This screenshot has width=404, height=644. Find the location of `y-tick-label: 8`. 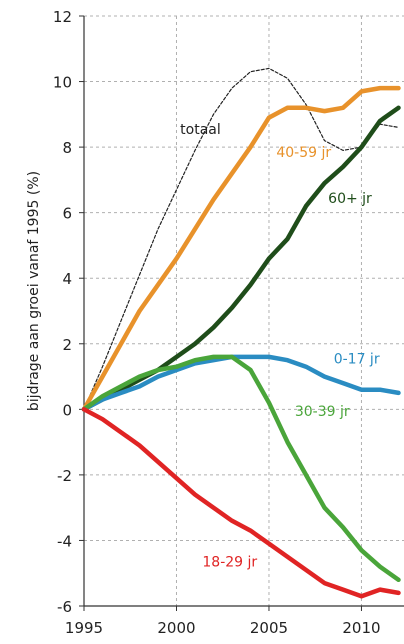

y-tick-label: 8 is located at coordinates (67, 148).